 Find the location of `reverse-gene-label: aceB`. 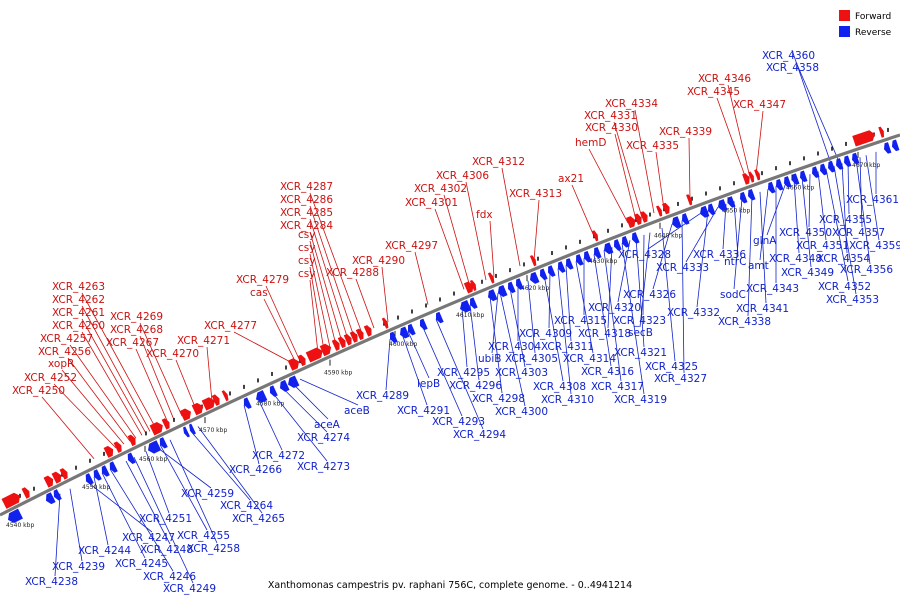

reverse-gene-label: aceB is located at coordinates (357, 411).